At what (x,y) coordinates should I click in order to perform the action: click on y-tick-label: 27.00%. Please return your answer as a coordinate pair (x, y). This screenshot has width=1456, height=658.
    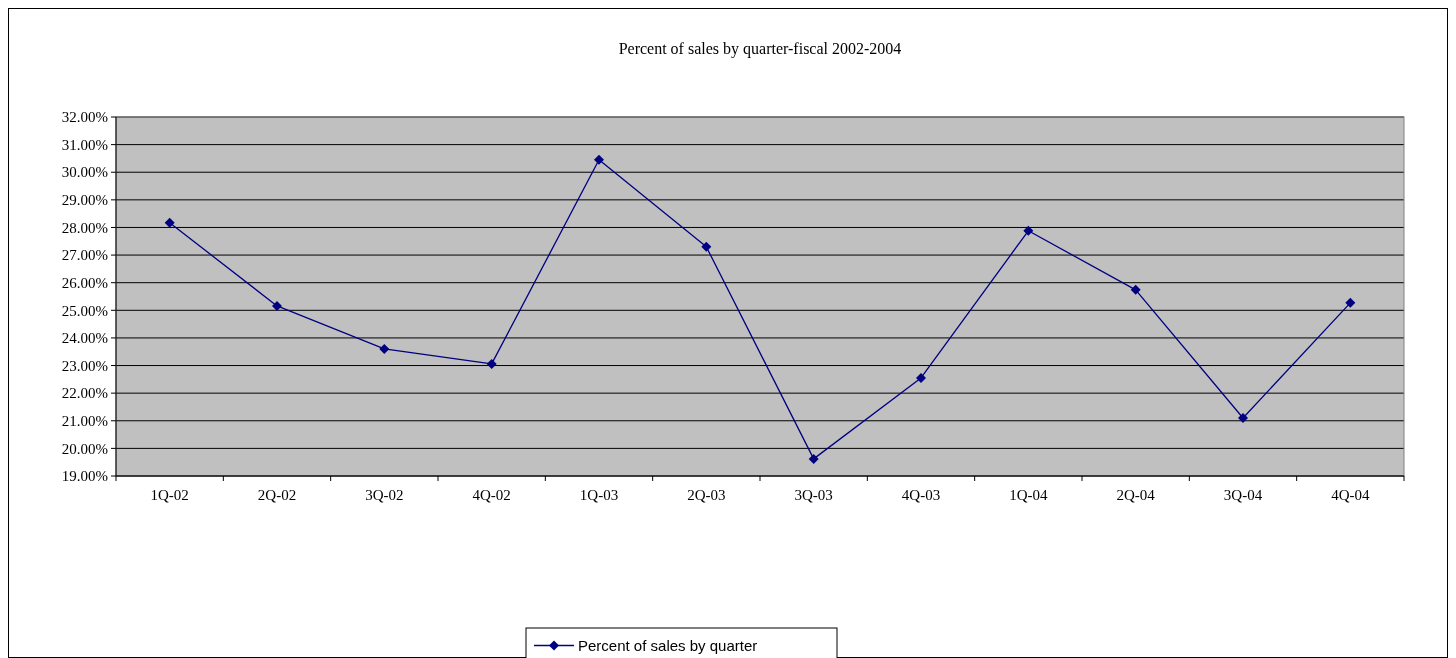
    Looking at the image, I should click on (84, 255).